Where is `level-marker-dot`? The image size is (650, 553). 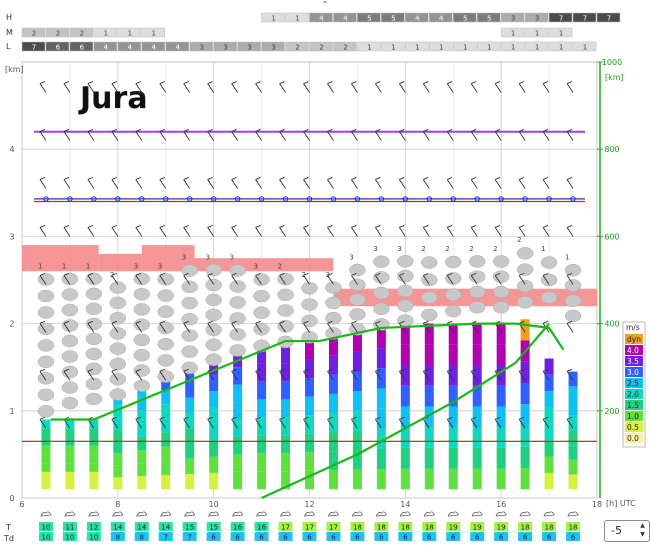 level-marker-dot is located at coordinates (453, 199).